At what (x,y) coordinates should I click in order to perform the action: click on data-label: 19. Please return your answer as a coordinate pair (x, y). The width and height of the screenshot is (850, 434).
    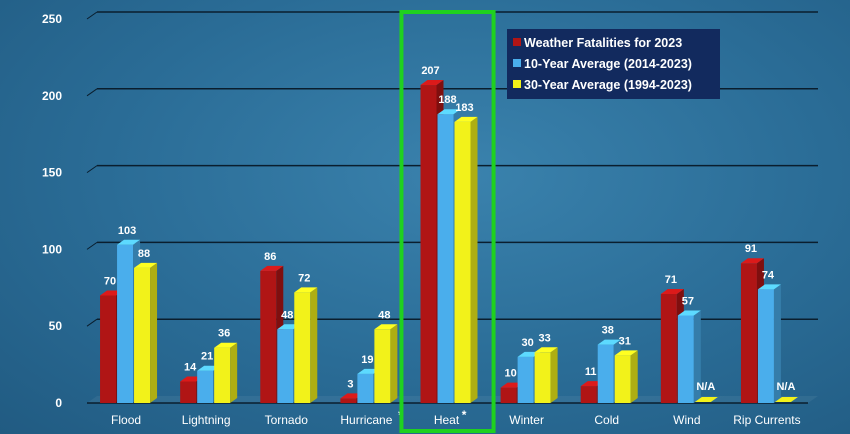
    Looking at the image, I should click on (367, 360).